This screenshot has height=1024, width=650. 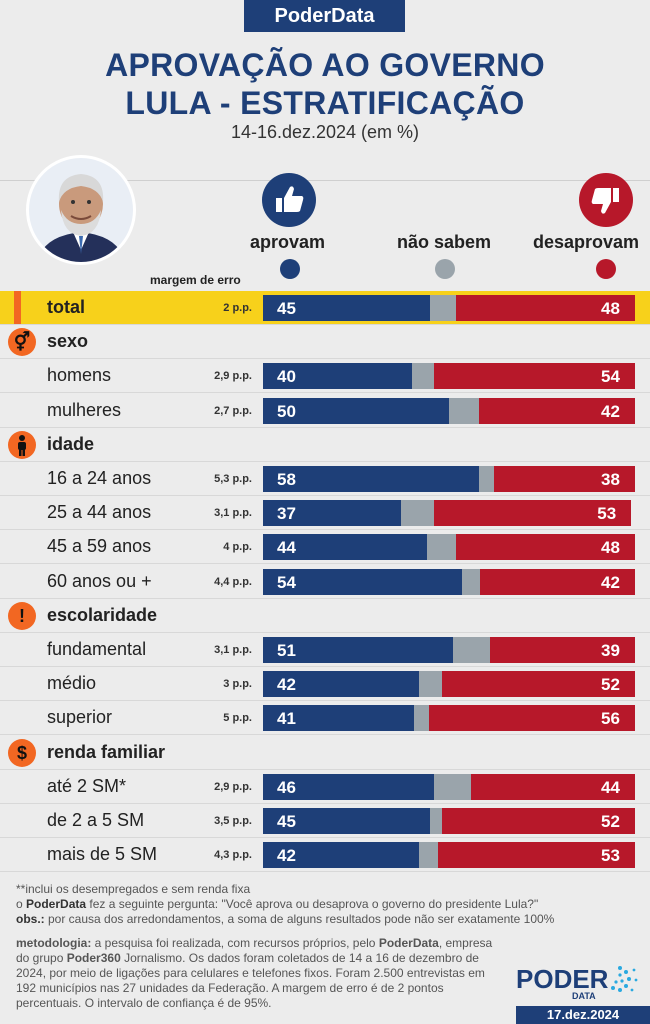 What do you see at coordinates (99, 478) in the screenshot?
I see `row-label: 16 a 24 anos` at bounding box center [99, 478].